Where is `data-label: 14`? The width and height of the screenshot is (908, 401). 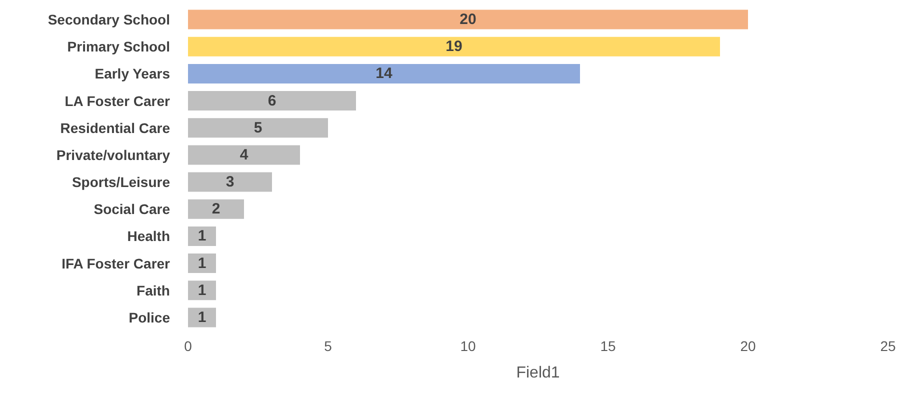 data-label: 14 is located at coordinates (384, 73).